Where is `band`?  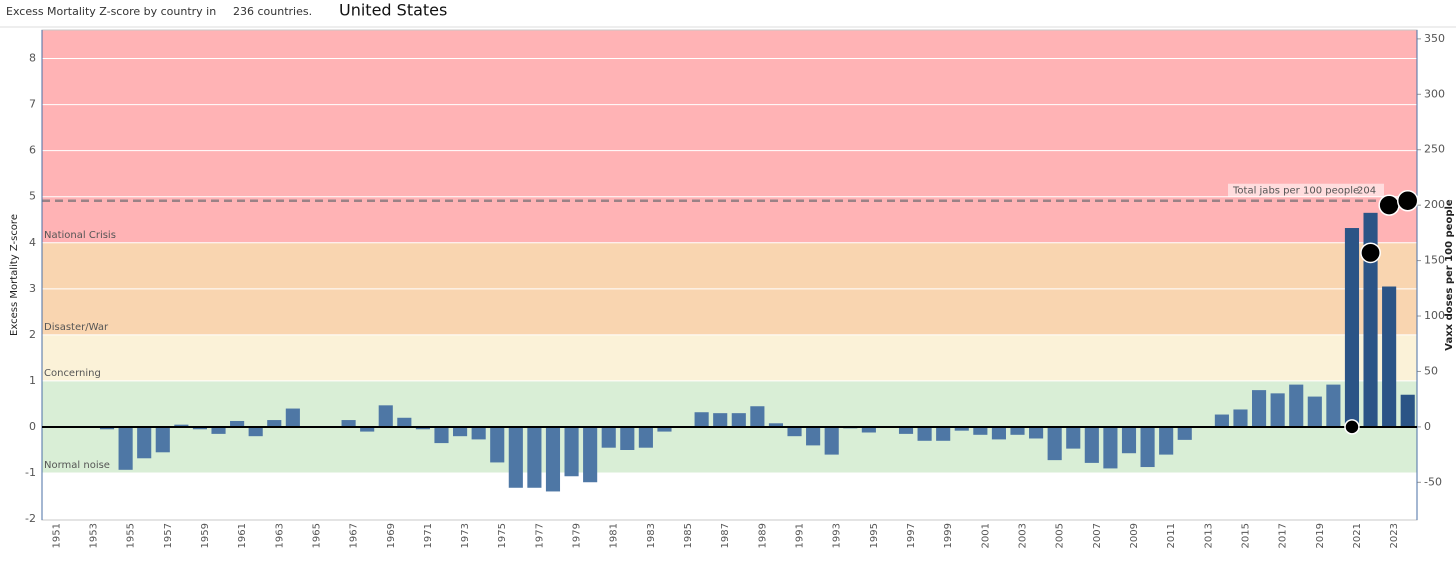 band is located at coordinates (729, 357).